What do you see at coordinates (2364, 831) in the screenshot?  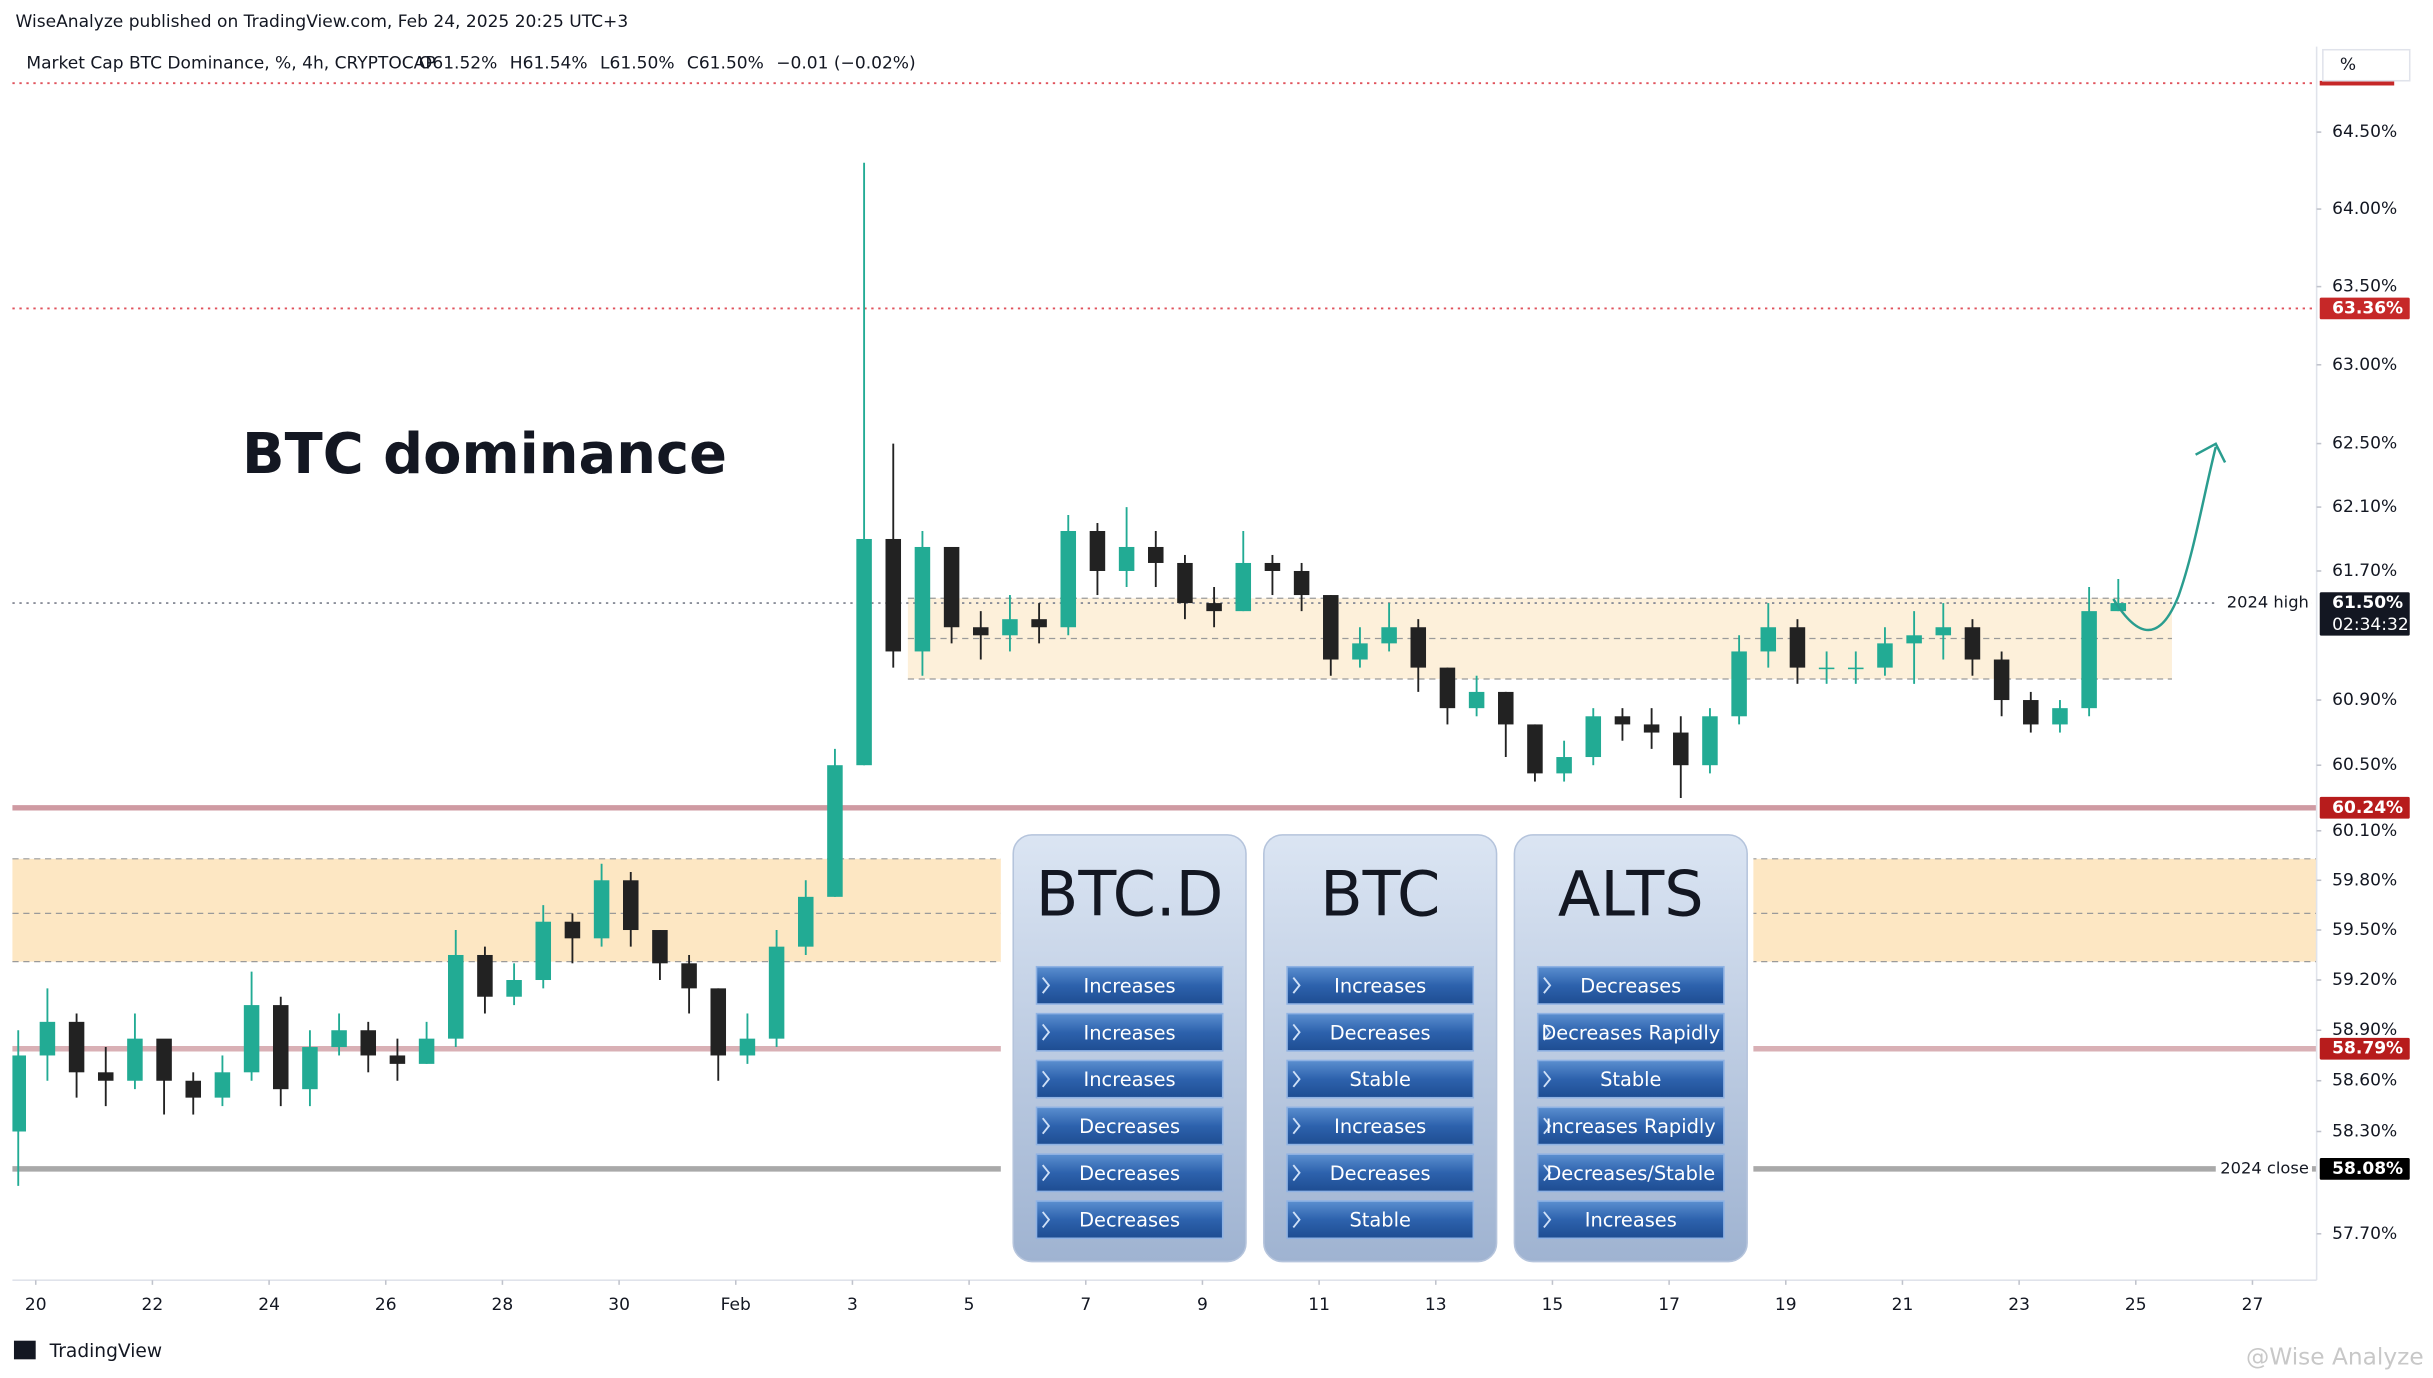 I see `y-tick-label: 60.10%` at bounding box center [2364, 831].